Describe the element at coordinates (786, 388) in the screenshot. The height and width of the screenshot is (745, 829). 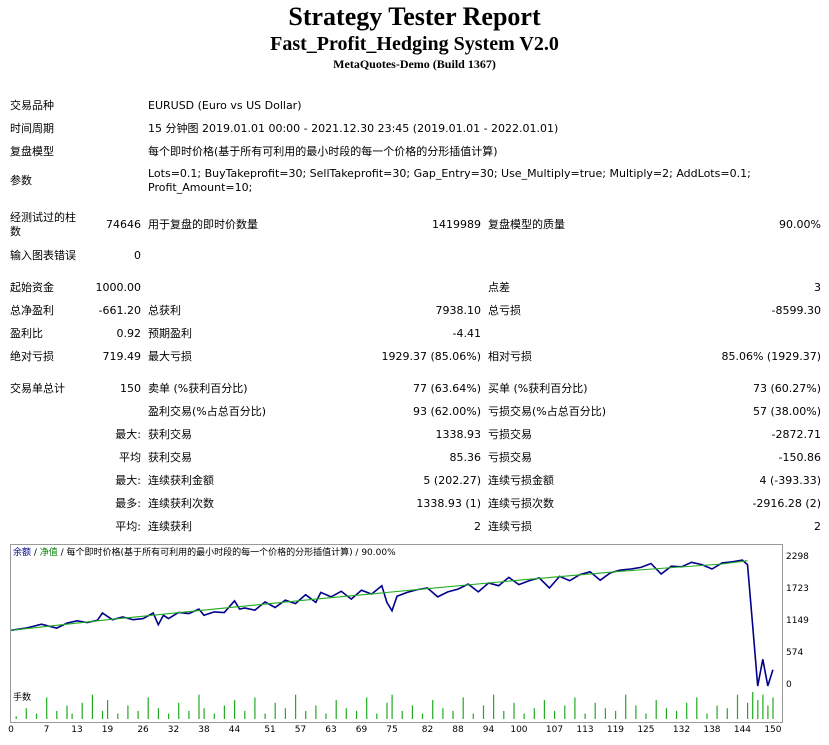
I see `long-trades-value: 73 (60.27%)` at that location.